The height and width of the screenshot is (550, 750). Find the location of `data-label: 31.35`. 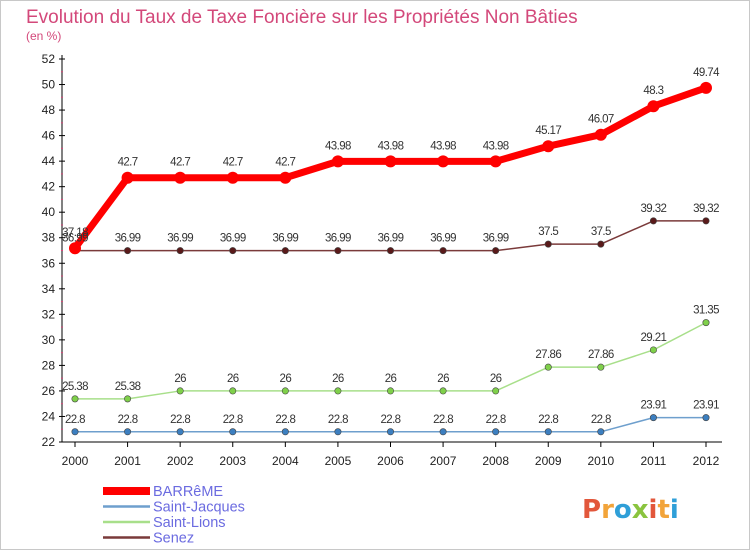

data-label: 31.35 is located at coordinates (706, 311).